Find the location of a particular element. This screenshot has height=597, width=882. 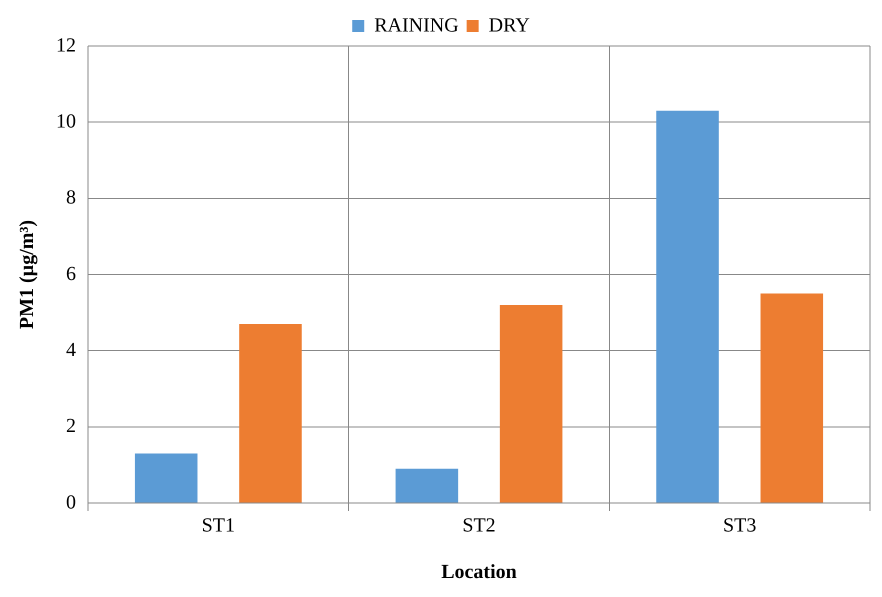

x-tick-label: ST3 is located at coordinates (739, 525).